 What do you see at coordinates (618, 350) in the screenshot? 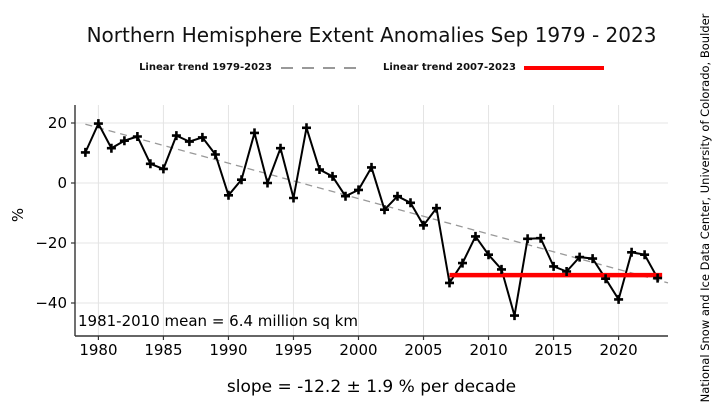
I see `svg-text: 2020` at bounding box center [618, 350].